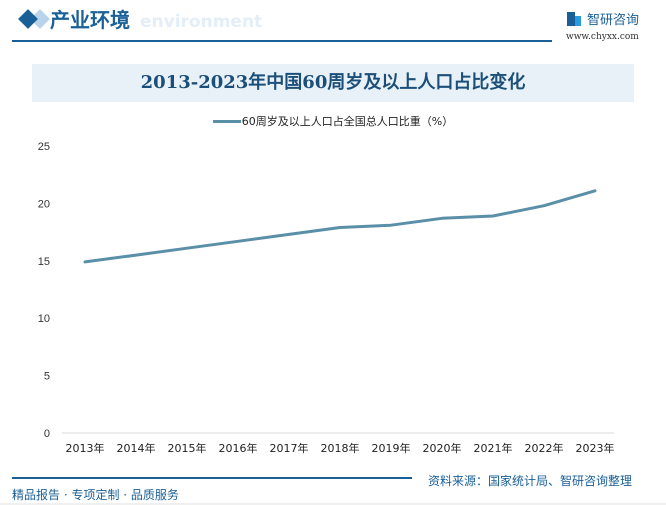 The width and height of the screenshot is (666, 505). I want to click on x-tick-label: 2017年, so click(289, 448).